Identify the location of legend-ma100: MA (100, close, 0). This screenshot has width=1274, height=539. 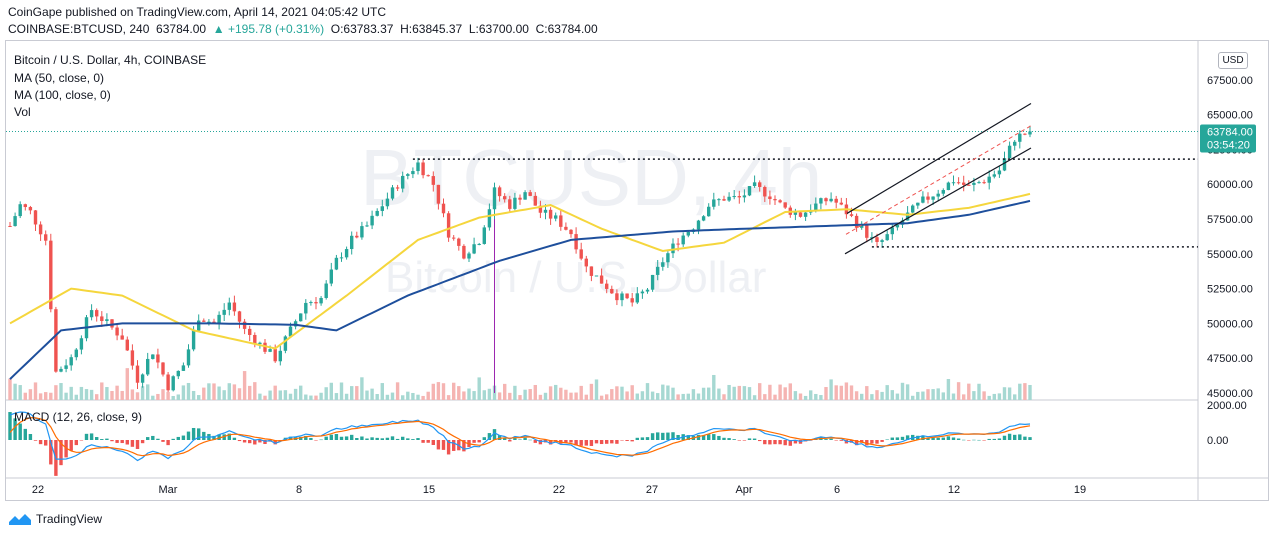
(62, 95).